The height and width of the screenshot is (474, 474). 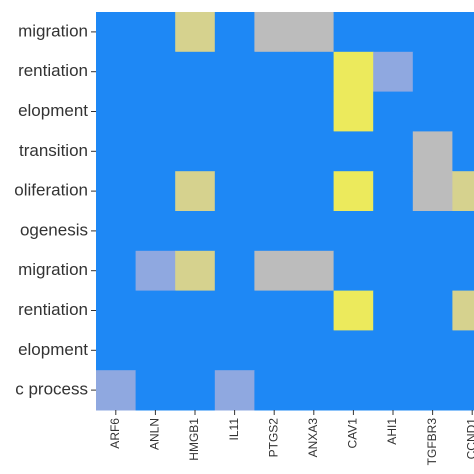 I want to click on column-label: ANXA3, so click(x=313, y=438).